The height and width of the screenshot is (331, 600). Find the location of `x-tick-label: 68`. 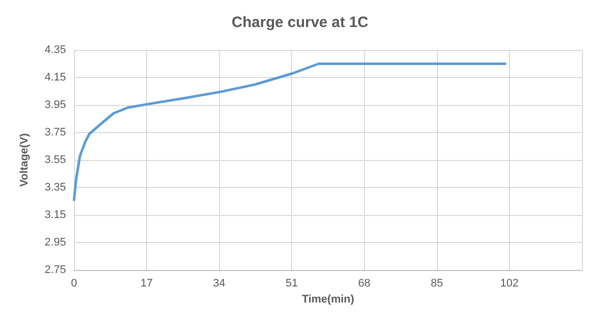

x-tick-label: 68 is located at coordinates (364, 284).